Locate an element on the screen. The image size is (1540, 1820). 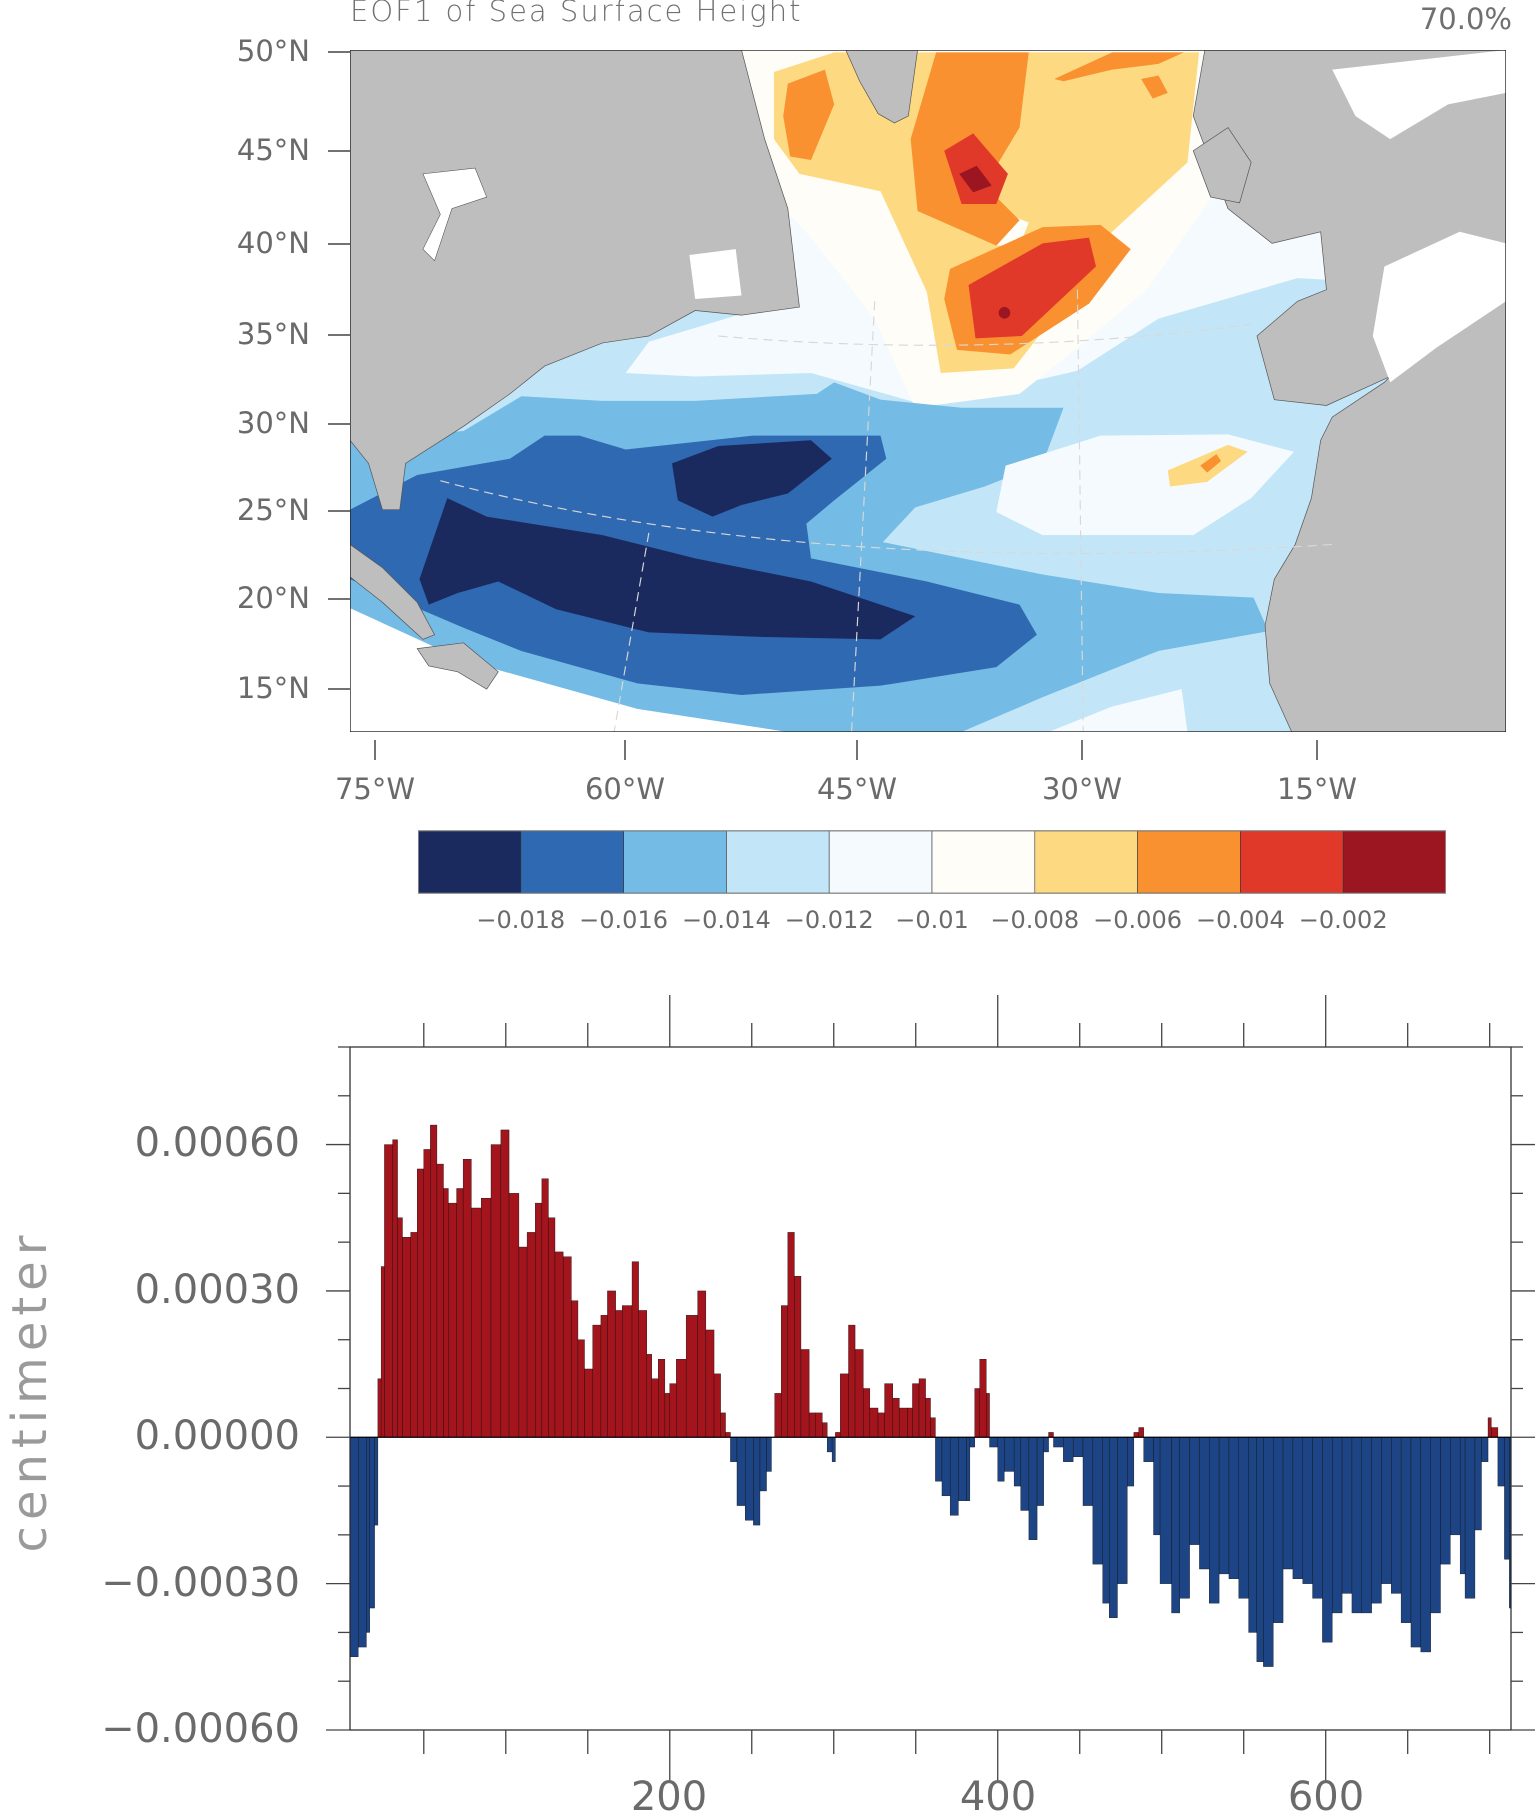
land-europe-inland-white is located at coordinates (1419, 95).